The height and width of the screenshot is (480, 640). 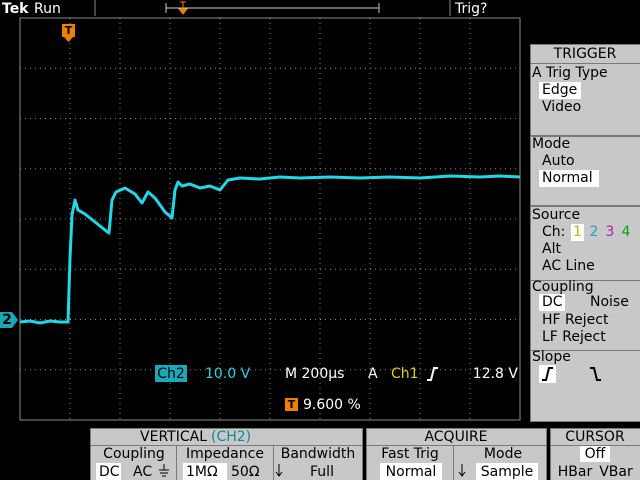 What do you see at coordinates (228, 374) in the screenshot?
I see `vertical-scale: 10.0 V` at bounding box center [228, 374].